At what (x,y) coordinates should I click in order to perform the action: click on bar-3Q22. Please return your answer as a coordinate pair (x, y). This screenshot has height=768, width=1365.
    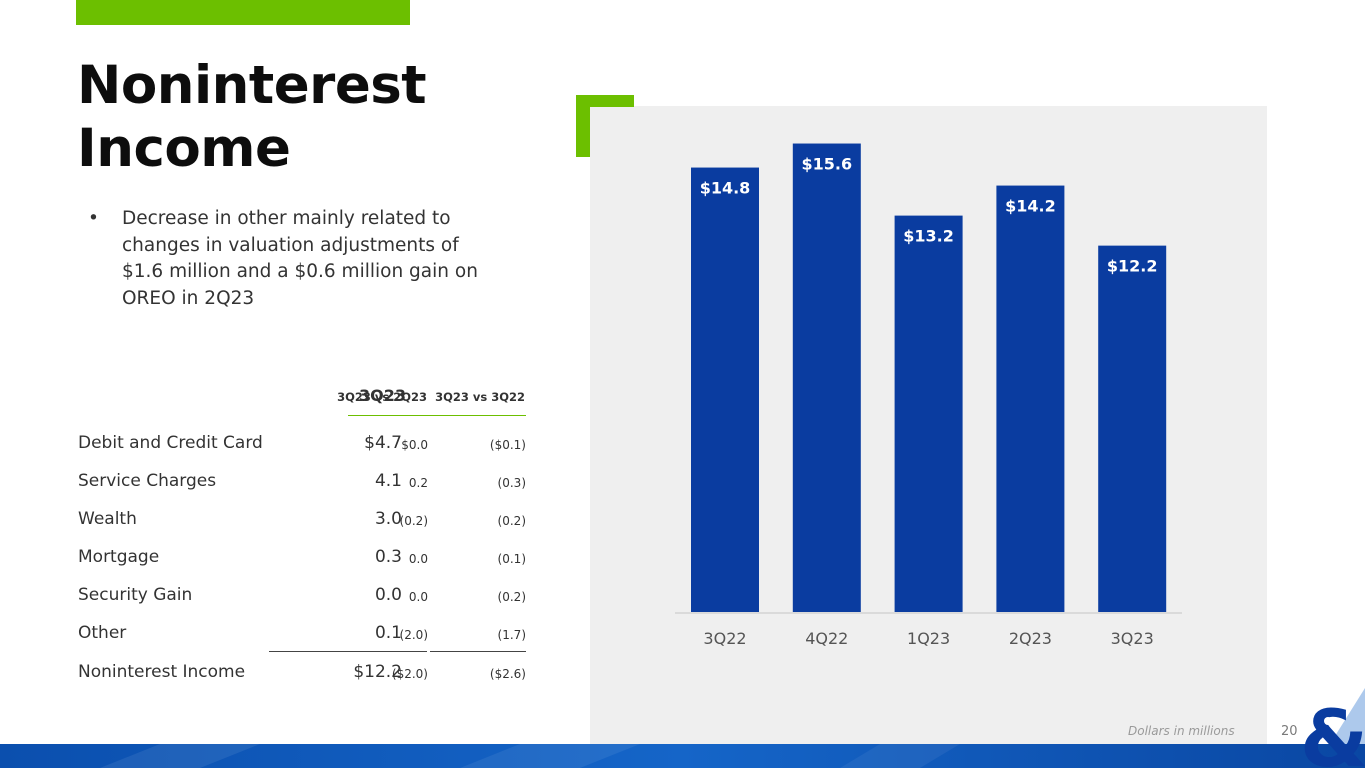
    Looking at the image, I should click on (725, 390).